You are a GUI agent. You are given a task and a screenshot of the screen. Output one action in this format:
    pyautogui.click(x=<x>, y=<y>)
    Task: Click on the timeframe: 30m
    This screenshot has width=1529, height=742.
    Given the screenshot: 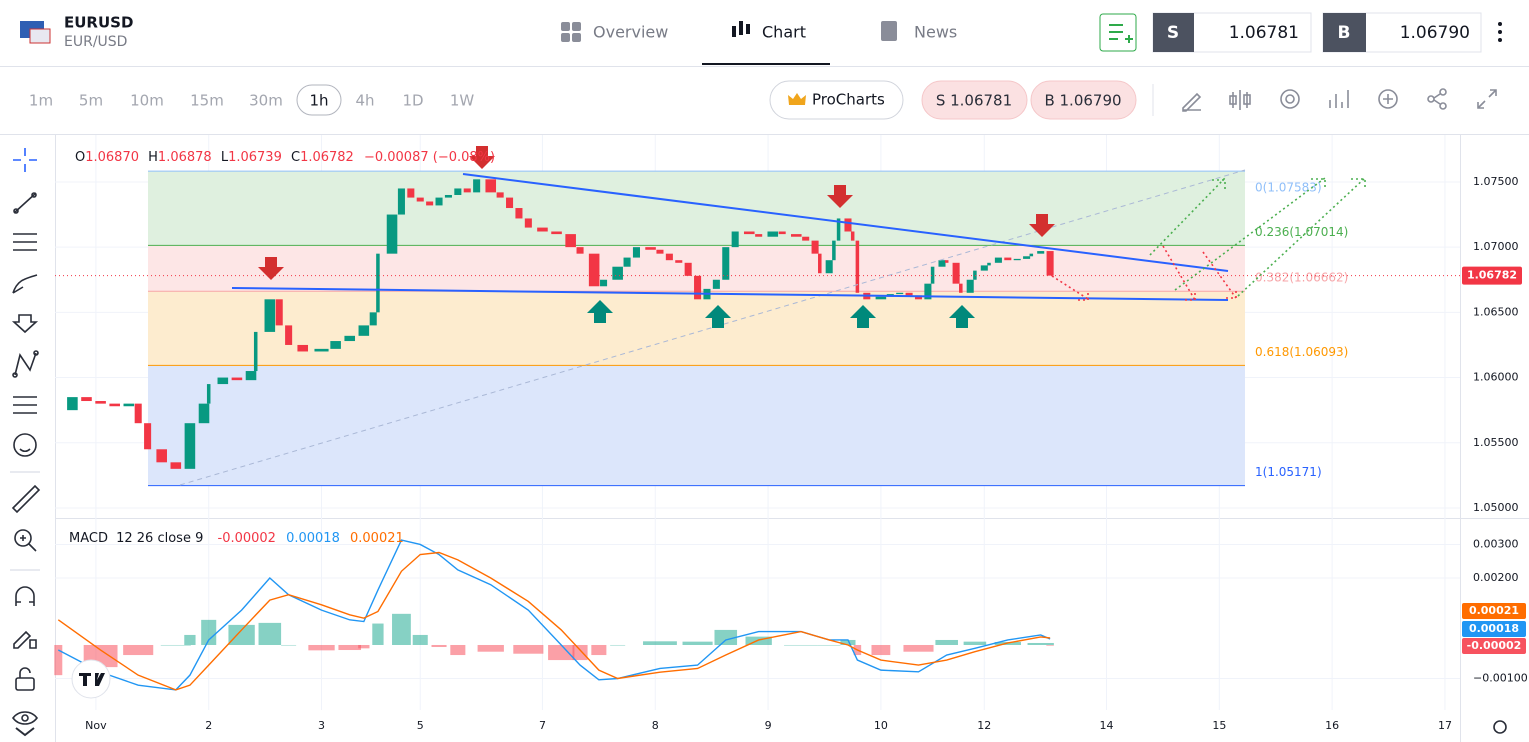 What is the action you would take?
    pyautogui.click(x=266, y=101)
    